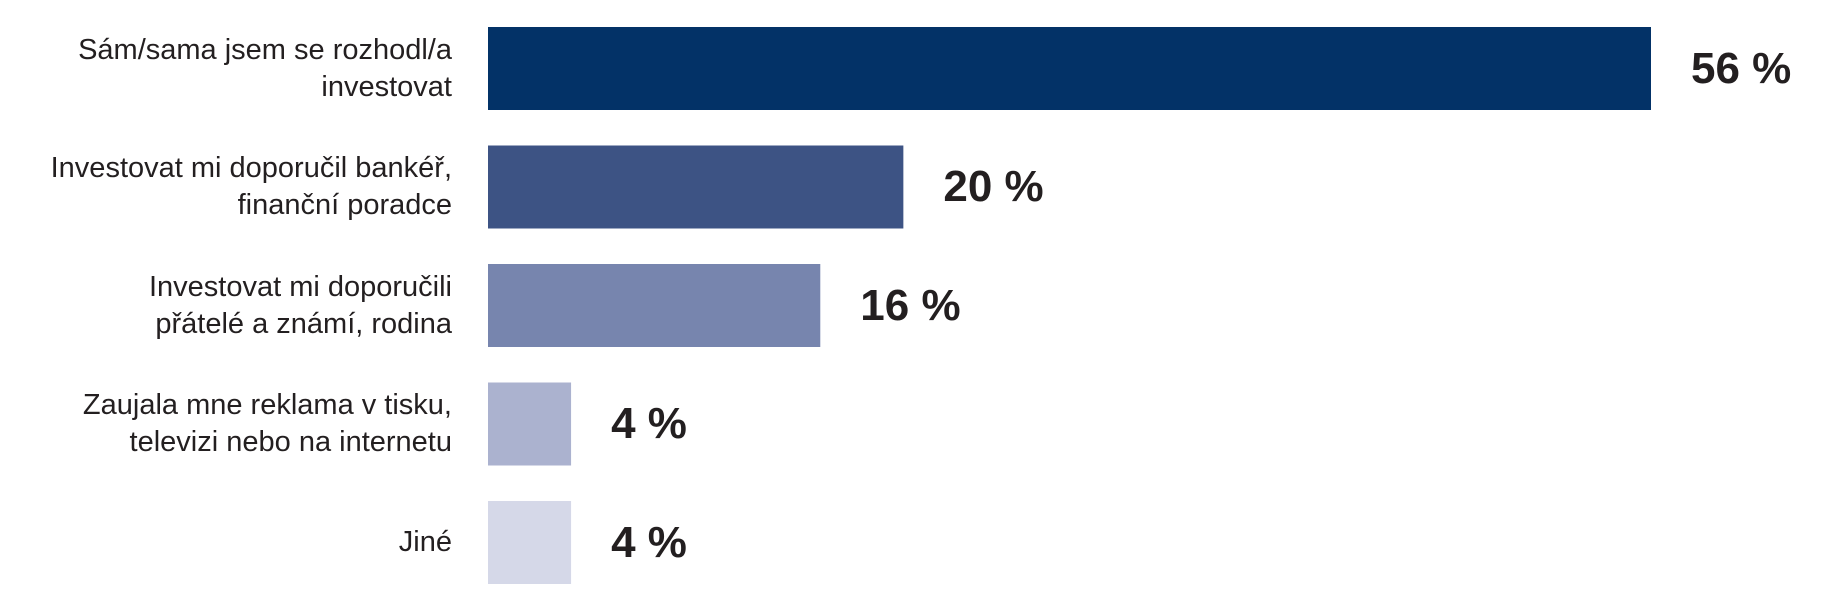  Describe the element at coordinates (232, 542) in the screenshot. I see `category-label: Jiné` at that location.